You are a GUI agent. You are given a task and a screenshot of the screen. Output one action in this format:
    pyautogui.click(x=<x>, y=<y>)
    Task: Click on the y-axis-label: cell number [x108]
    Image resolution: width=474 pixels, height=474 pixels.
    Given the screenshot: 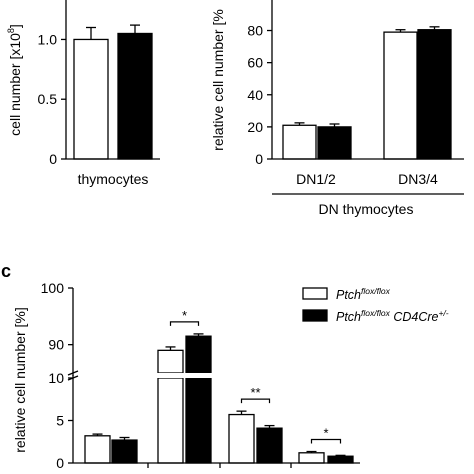 What is the action you would take?
    pyautogui.click(x=14, y=80)
    